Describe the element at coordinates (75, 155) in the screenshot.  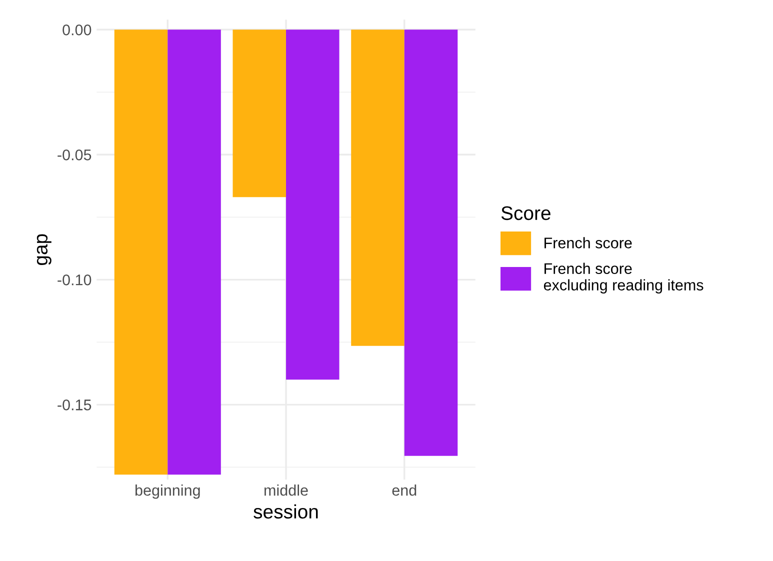
I see `y-tick-label: -0.05` at that location.